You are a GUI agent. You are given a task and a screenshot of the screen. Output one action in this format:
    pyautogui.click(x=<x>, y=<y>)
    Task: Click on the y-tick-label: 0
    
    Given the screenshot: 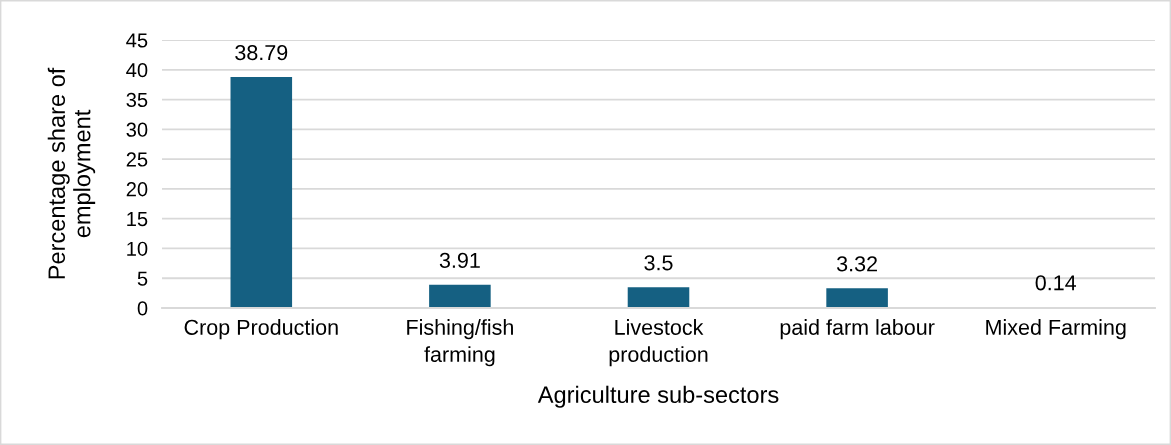 What is the action you would take?
    pyautogui.click(x=142, y=308)
    